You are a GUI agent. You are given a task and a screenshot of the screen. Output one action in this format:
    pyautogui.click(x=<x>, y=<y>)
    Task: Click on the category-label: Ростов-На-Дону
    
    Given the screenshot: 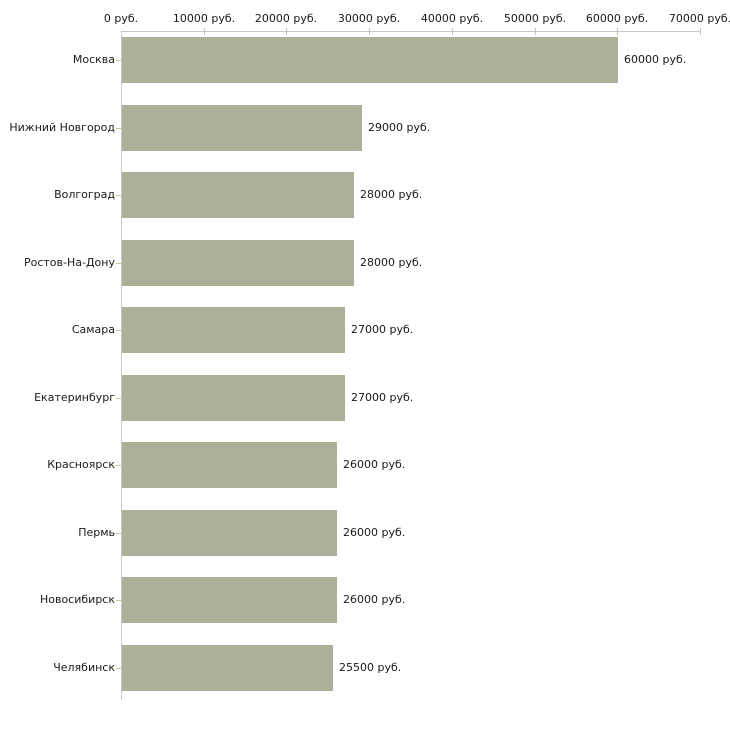 What is the action you would take?
    pyautogui.click(x=69, y=262)
    